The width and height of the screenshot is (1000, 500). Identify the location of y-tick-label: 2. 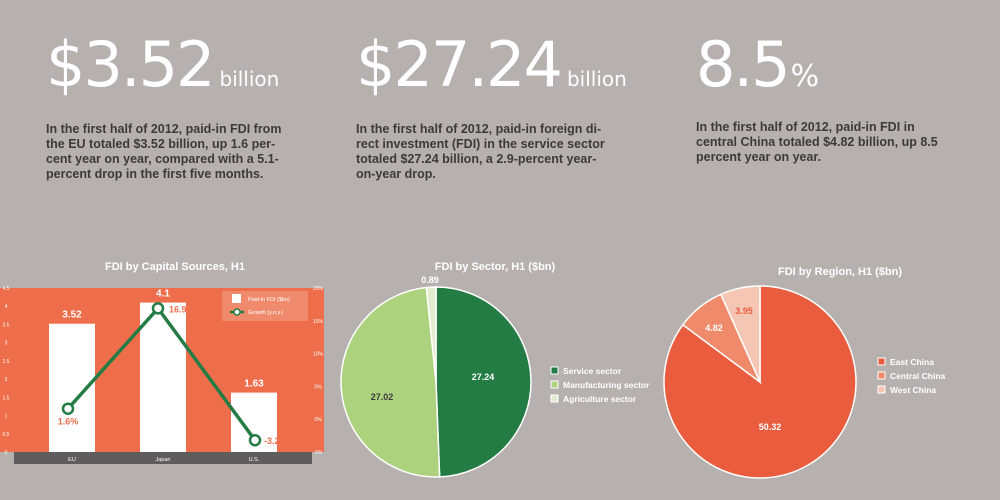
(6, 380).